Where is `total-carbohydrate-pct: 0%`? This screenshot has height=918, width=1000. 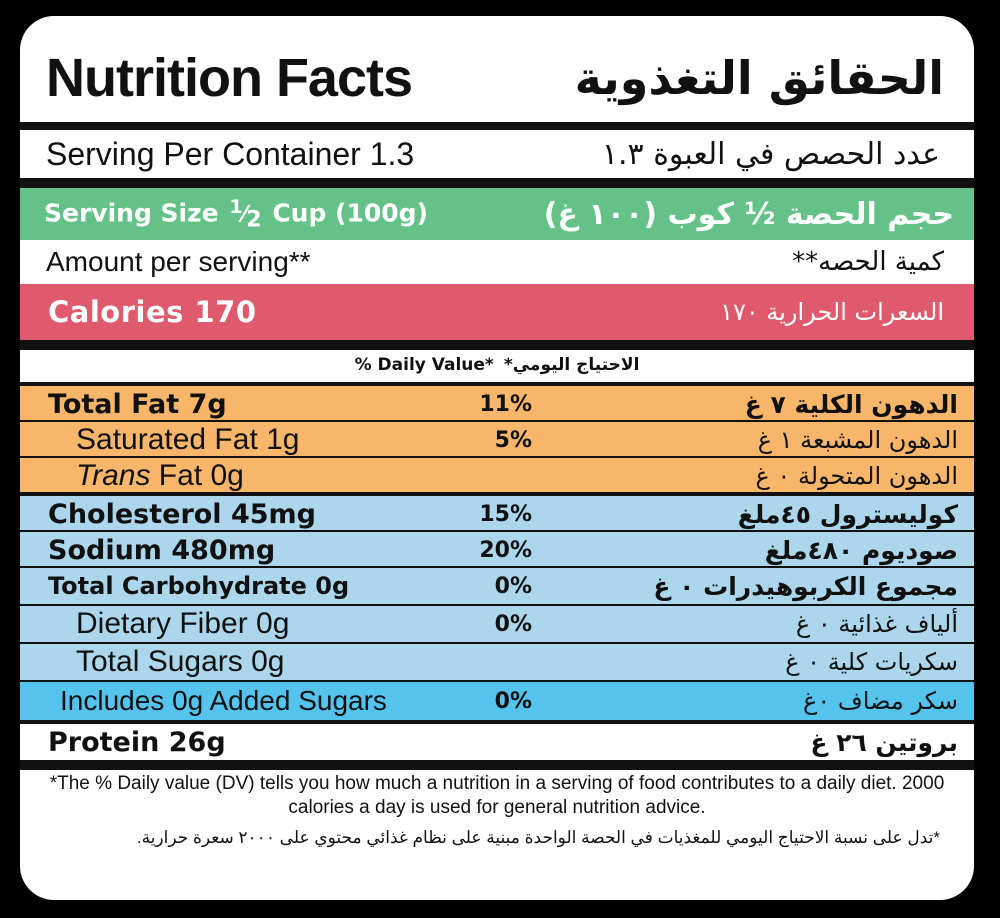
total-carbohydrate-pct: 0% is located at coordinates (513, 586).